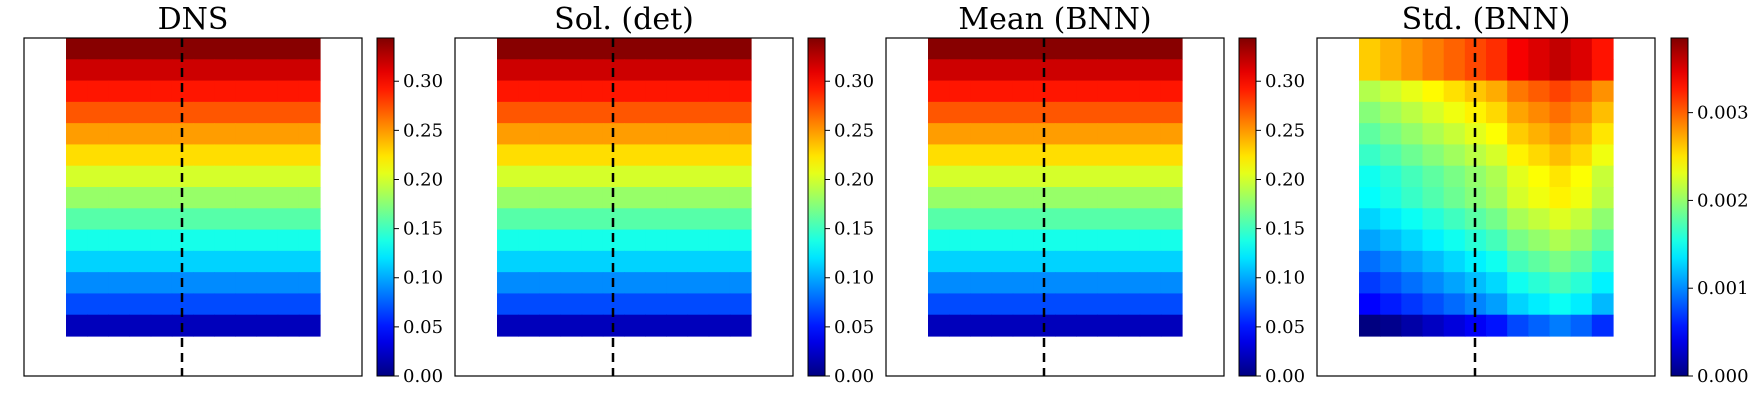  Describe the element at coordinates (193, 19) in the screenshot. I see `chart-title: DNS` at that location.